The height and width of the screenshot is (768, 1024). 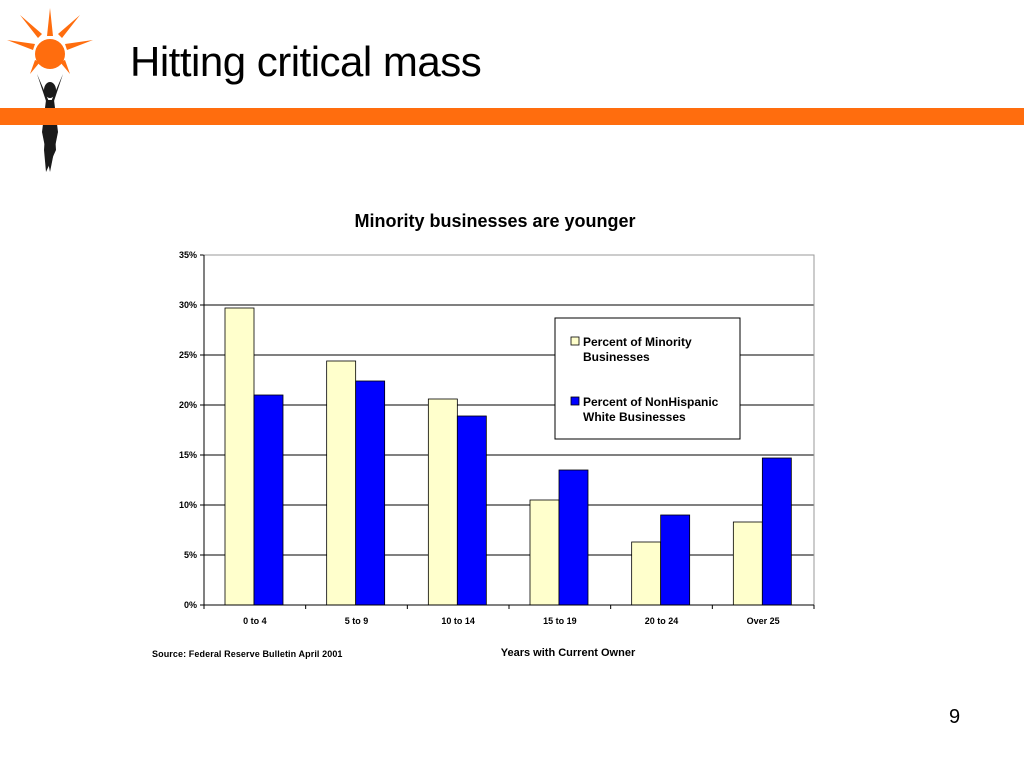 I want to click on x-tick-label: 0 to 4, so click(x=255, y=621).